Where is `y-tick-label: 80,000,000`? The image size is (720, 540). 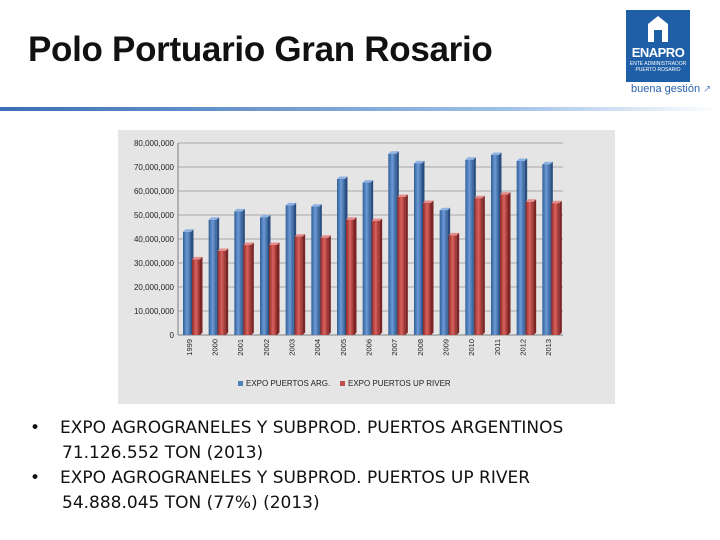 y-tick-label: 80,000,000 is located at coordinates (154, 143).